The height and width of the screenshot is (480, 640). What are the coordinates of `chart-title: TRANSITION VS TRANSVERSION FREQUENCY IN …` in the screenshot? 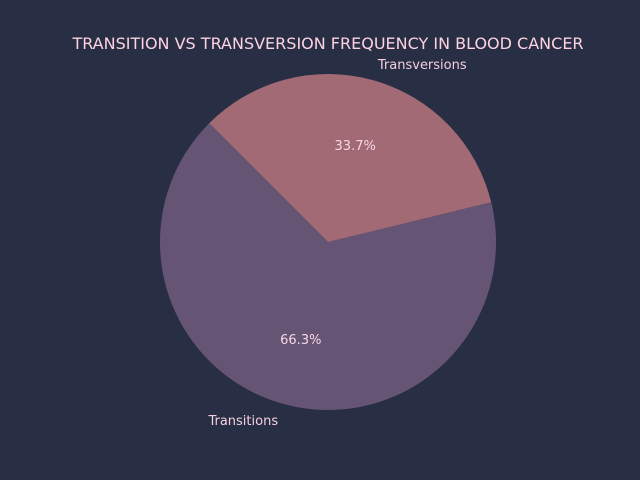 It's located at (327, 43).